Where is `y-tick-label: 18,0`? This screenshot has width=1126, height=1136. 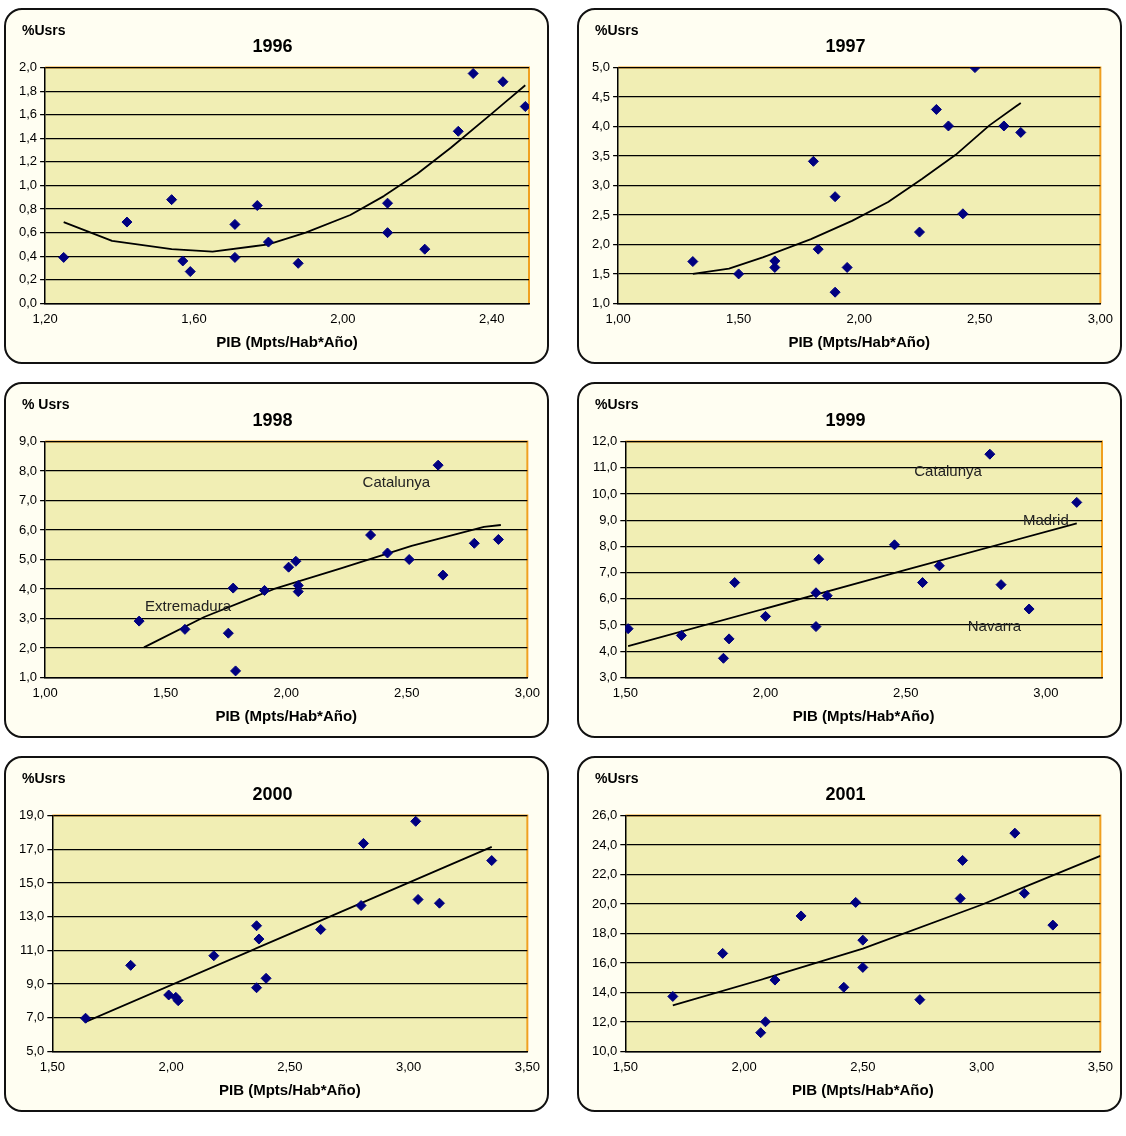
y-tick-label: 18,0 is located at coordinates (604, 933).